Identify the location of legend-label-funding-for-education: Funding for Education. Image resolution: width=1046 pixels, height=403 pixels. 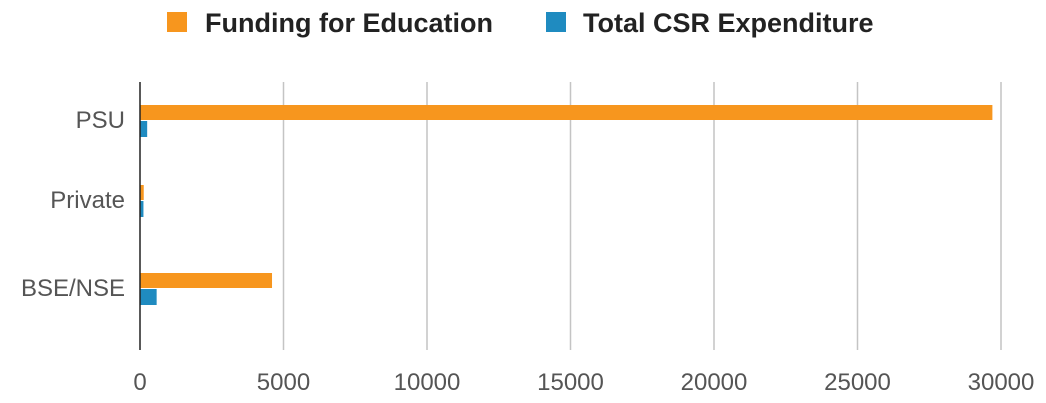
(349, 23).